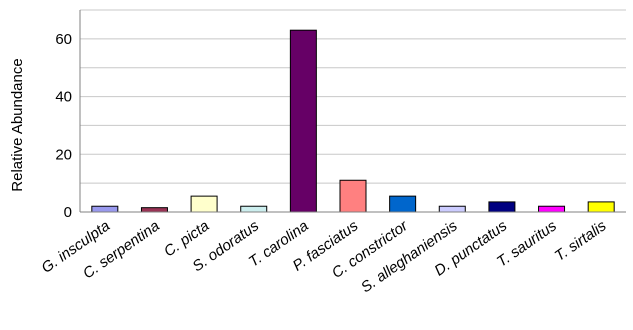  Describe the element at coordinates (581, 241) in the screenshot. I see `x-category-label: T. sirtalis` at that location.